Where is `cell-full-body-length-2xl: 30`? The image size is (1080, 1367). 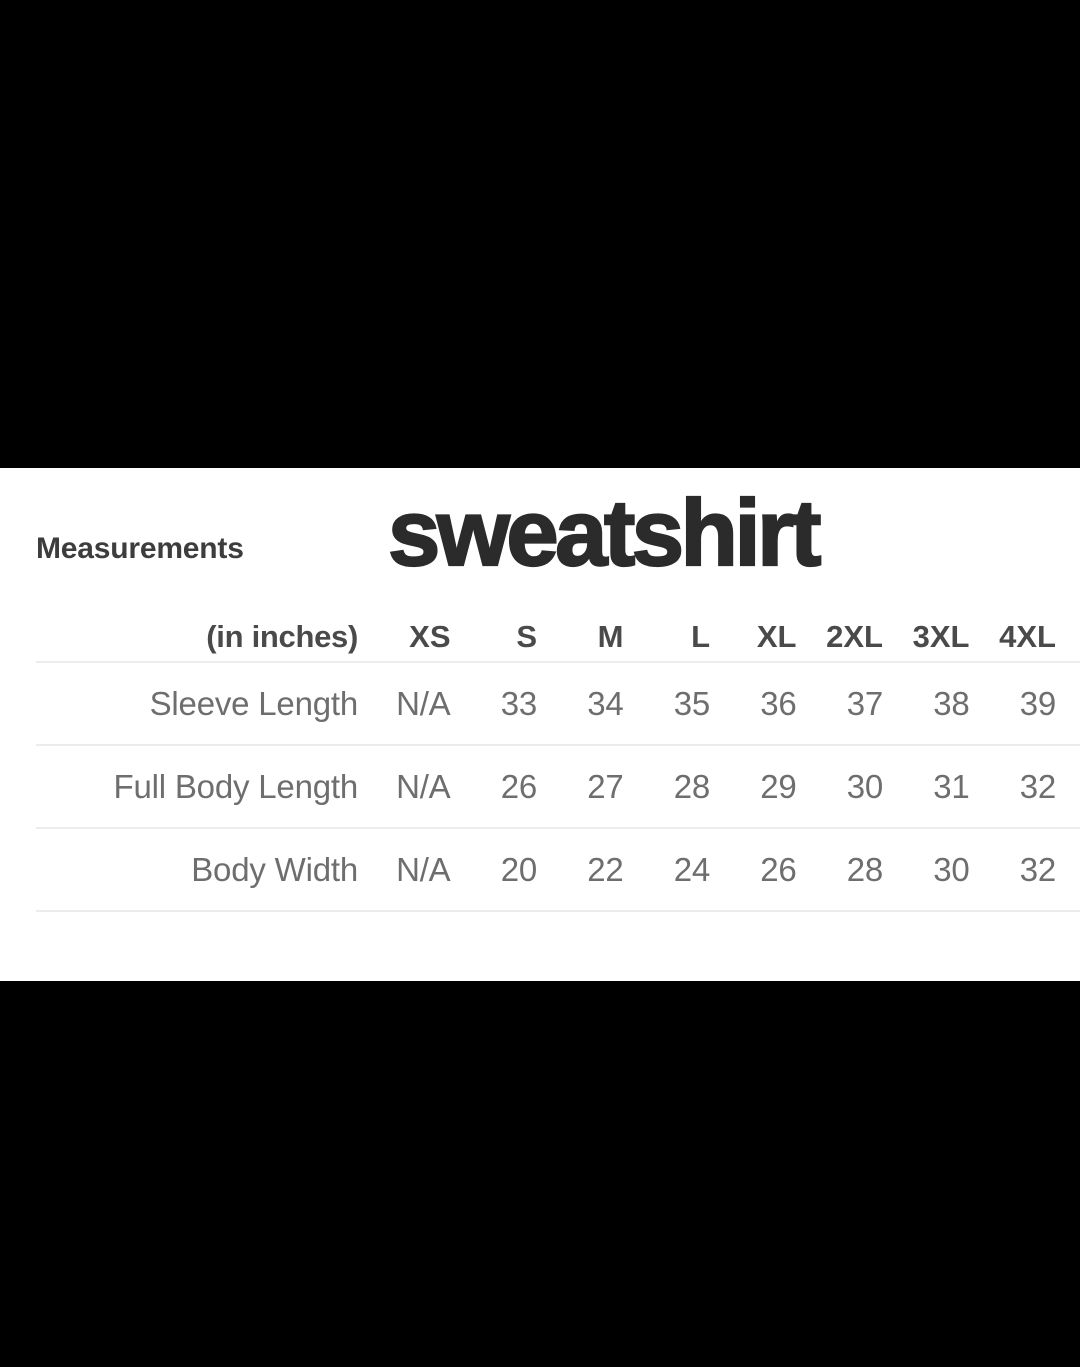 cell-full-body-length-2xl: 30 is located at coordinates (865, 786).